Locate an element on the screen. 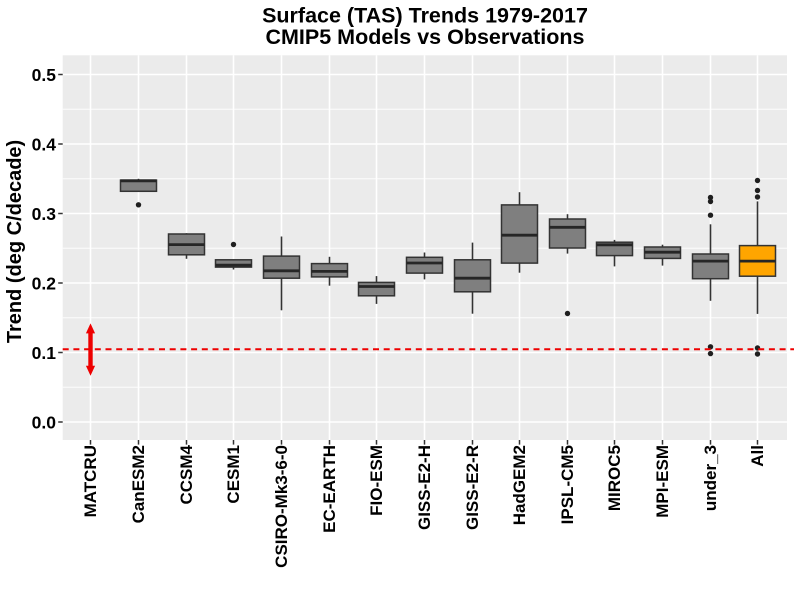 Image resolution: width=794 pixels, height=596 pixels. svg-text: MIROC5 is located at coordinates (614, 478).